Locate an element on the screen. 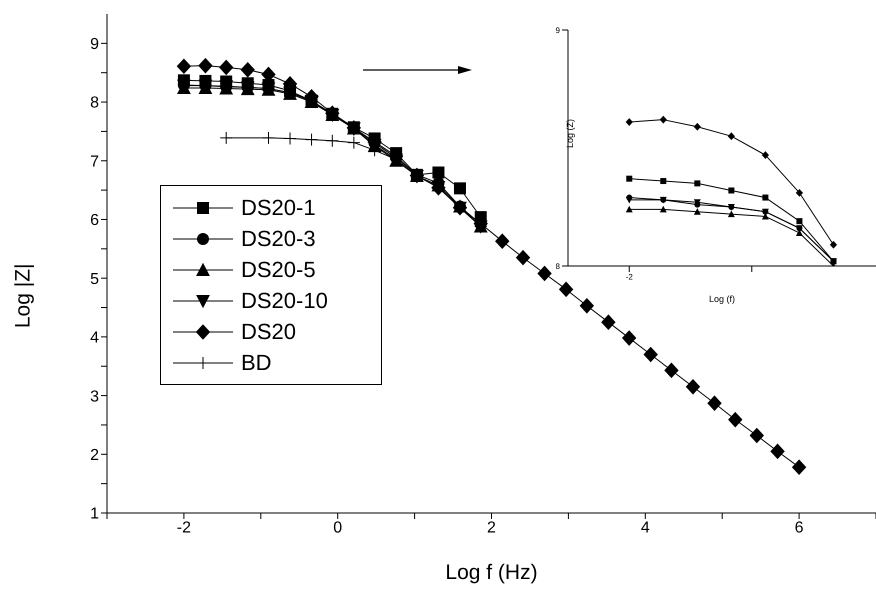 The height and width of the screenshot is (593, 876). legend-label: DS20 is located at coordinates (268, 331).